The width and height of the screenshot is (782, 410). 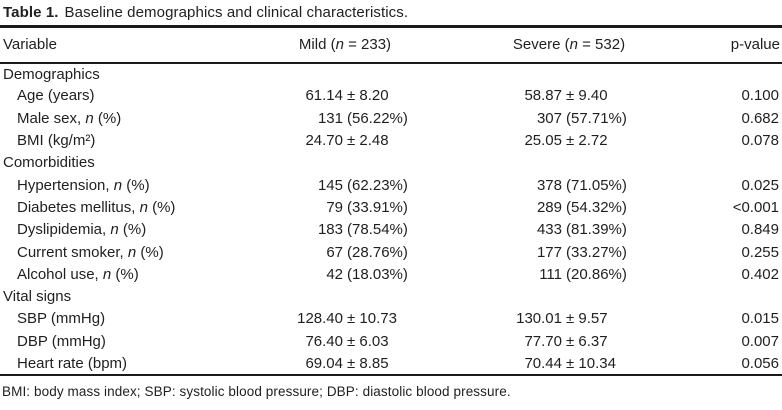 I want to click on section-row-vital-signs: Vital signs, so click(x=391, y=296).